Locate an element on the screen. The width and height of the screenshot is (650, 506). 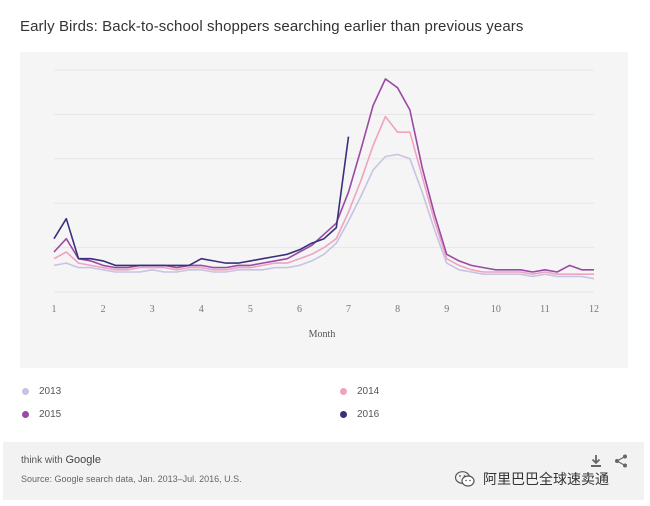
x-axis-ticks: 1 2 3 4 5 6 7 8 9 10 11 12 is located at coordinates (326, 309).